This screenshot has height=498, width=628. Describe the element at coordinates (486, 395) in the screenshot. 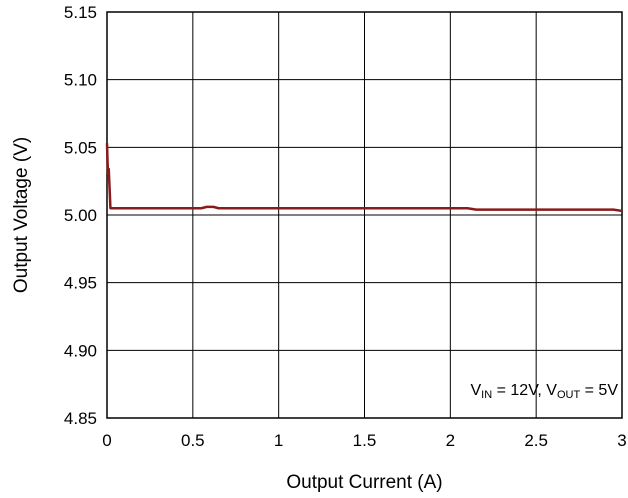

I see `vin-subscript: IN` at that location.